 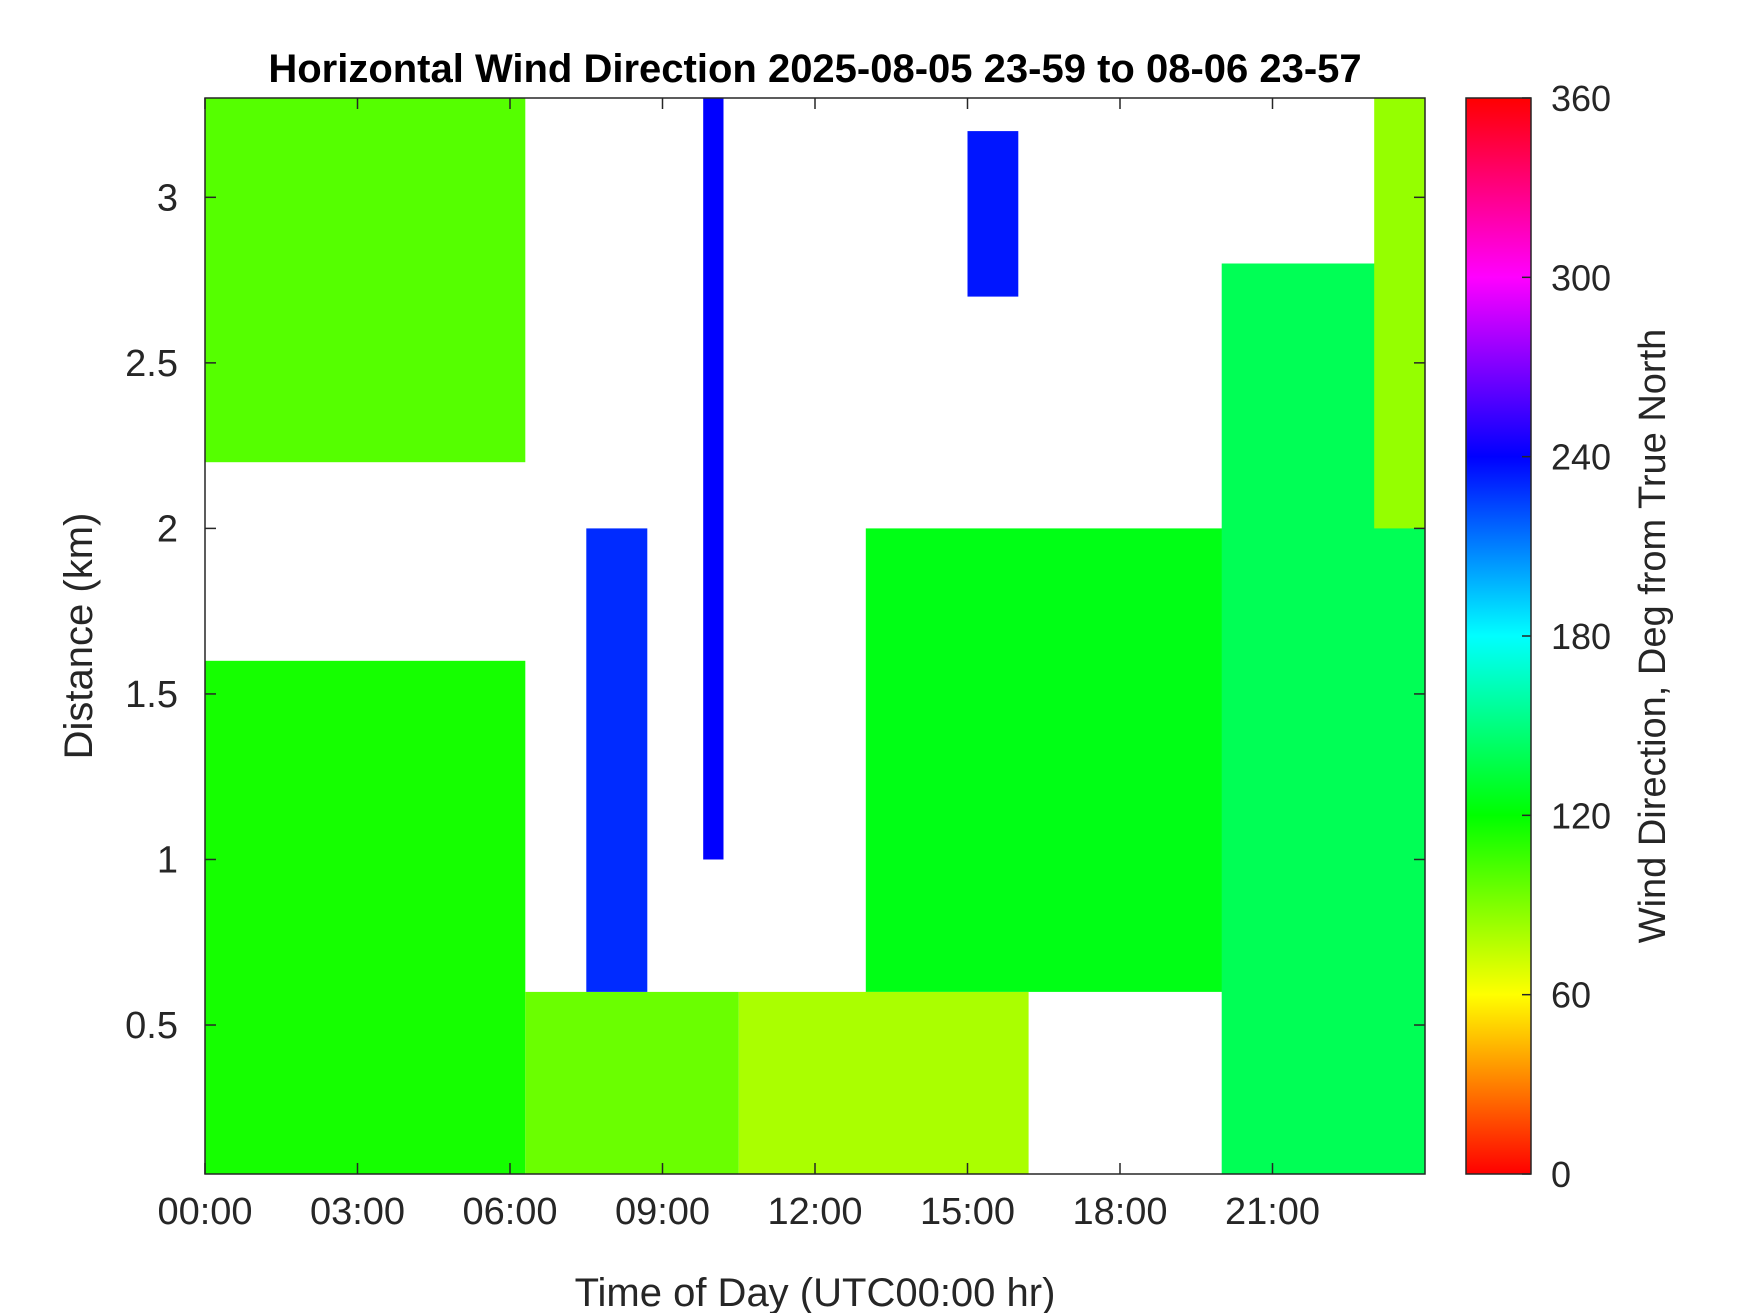 I want to click on colorbar-tick-label: 180, so click(x=1581, y=636).